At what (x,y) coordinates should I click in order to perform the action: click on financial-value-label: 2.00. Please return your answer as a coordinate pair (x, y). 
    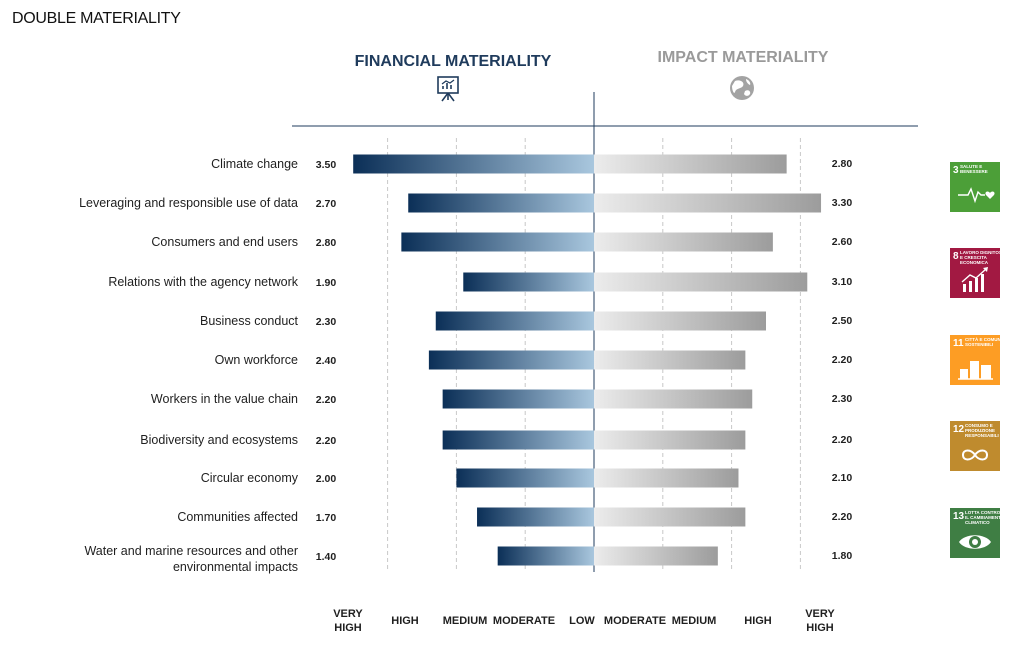
    Looking at the image, I should click on (326, 479).